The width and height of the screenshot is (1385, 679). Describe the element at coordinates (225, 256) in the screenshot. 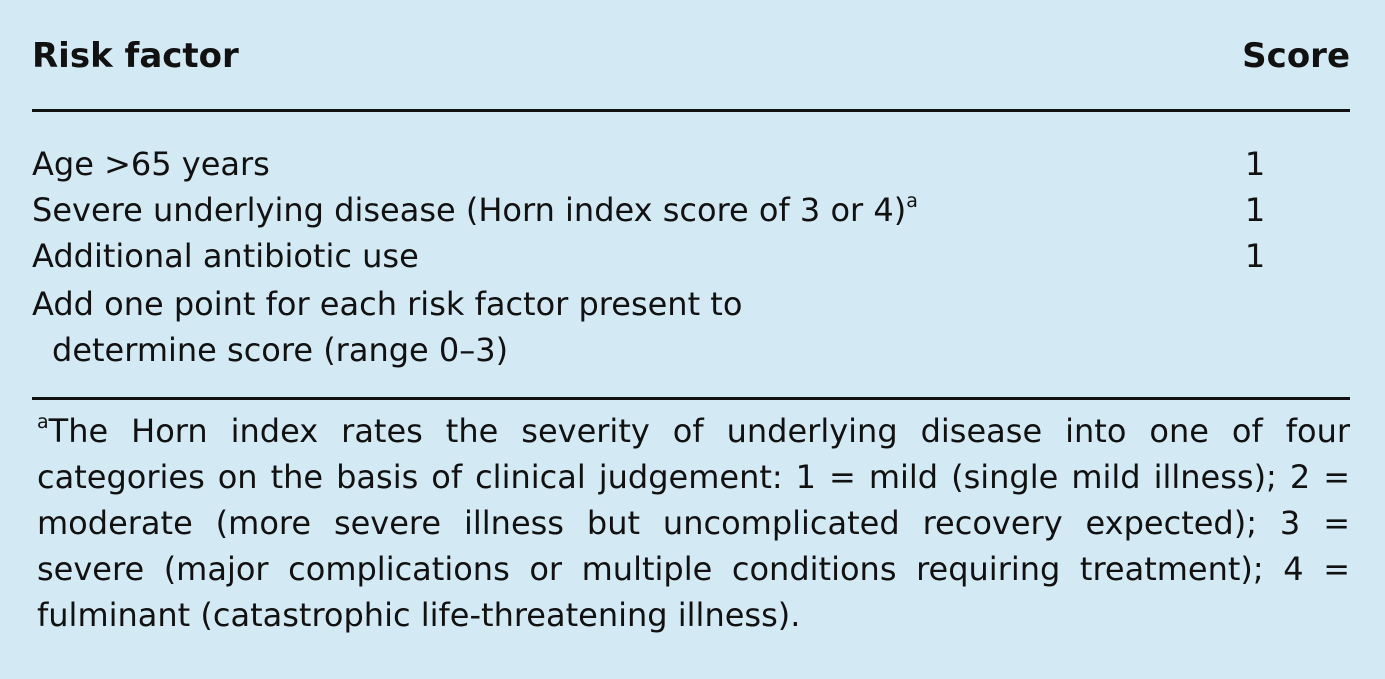

I see `row-label: Additional antibiotic use` at that location.